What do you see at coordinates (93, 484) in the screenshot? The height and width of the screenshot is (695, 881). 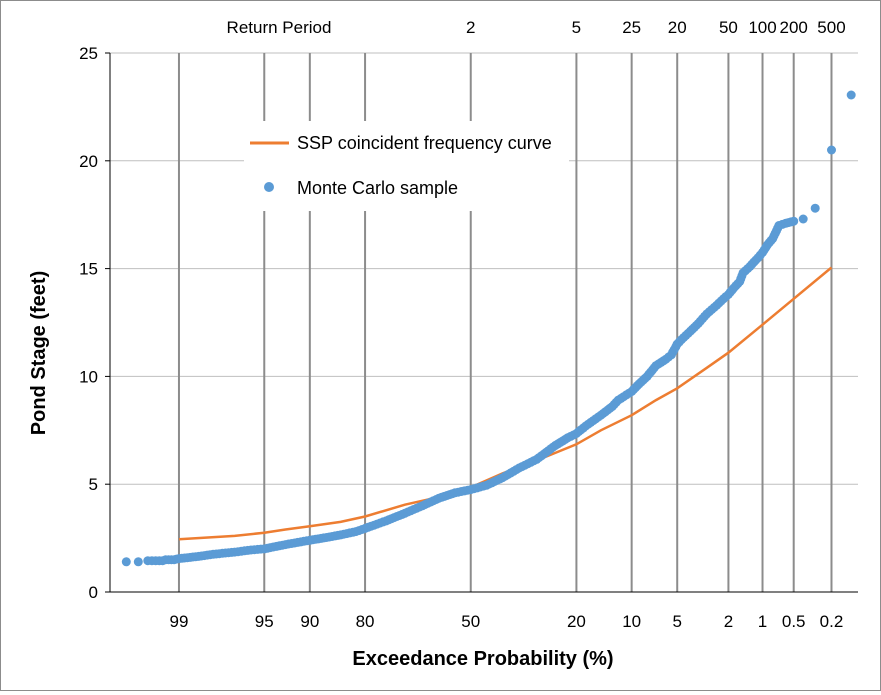 I see `y-tick-label: 5` at bounding box center [93, 484].